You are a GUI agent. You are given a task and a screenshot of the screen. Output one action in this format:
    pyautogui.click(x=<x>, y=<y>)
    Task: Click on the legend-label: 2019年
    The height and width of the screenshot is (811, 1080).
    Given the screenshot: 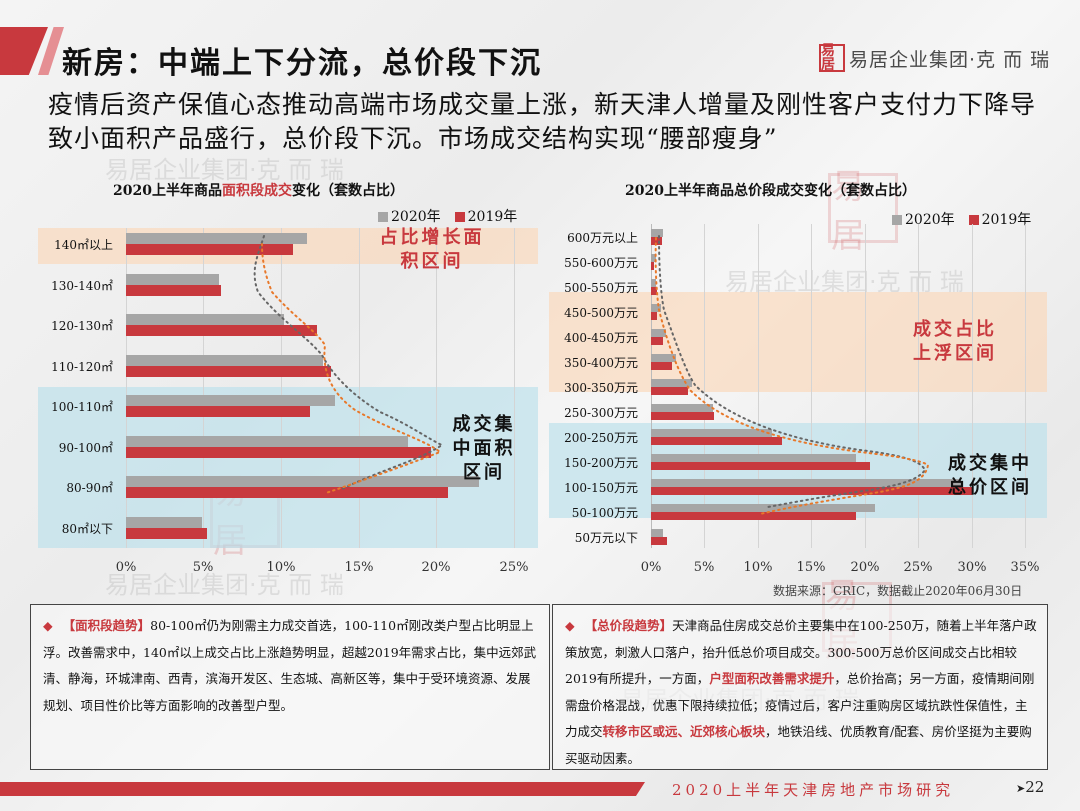 What is the action you would take?
    pyautogui.click(x=1006, y=220)
    